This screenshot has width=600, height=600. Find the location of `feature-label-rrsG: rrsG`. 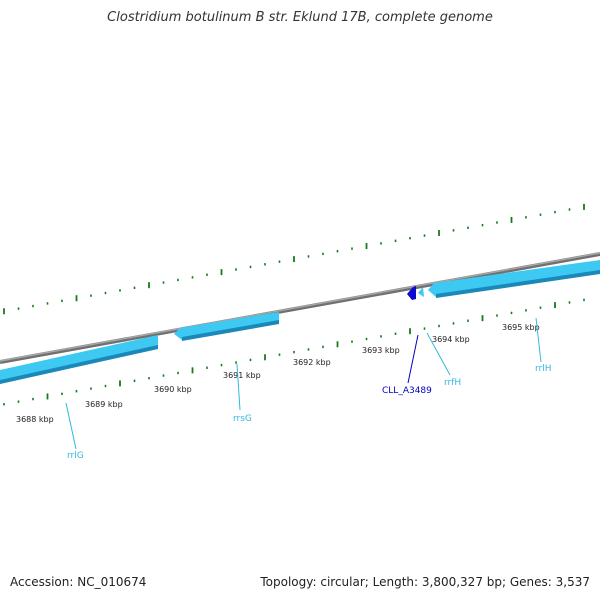

feature-label-rrsG: rrsG is located at coordinates (242, 419).